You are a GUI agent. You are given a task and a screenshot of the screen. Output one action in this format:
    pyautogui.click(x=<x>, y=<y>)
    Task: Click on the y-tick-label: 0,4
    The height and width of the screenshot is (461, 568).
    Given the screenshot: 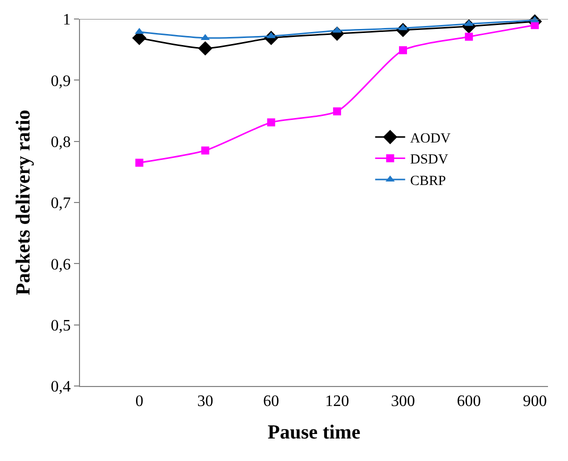 What is the action you would take?
    pyautogui.click(x=60, y=387)
    